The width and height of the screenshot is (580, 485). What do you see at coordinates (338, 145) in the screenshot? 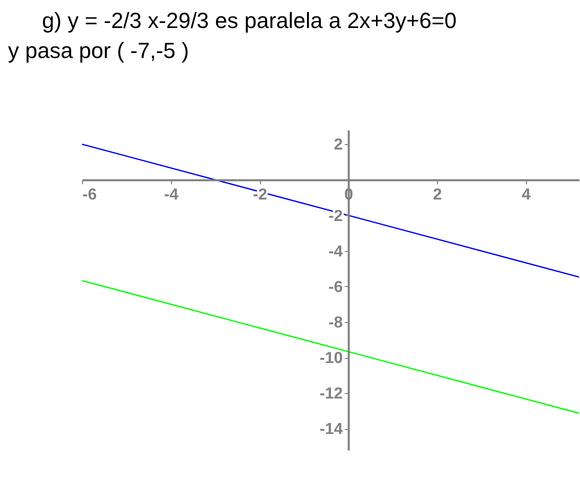
I see `y-tick-label: 2` at bounding box center [338, 145].